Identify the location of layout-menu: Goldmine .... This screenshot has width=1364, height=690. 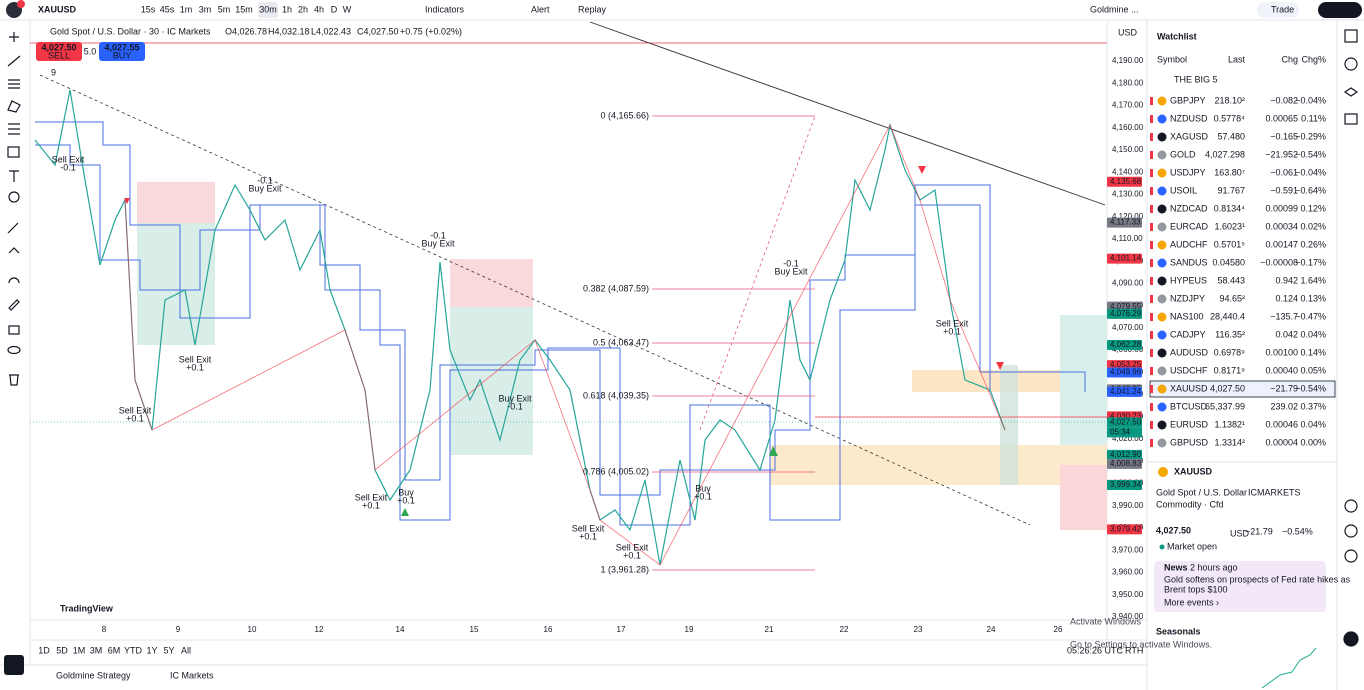
(1114, 9).